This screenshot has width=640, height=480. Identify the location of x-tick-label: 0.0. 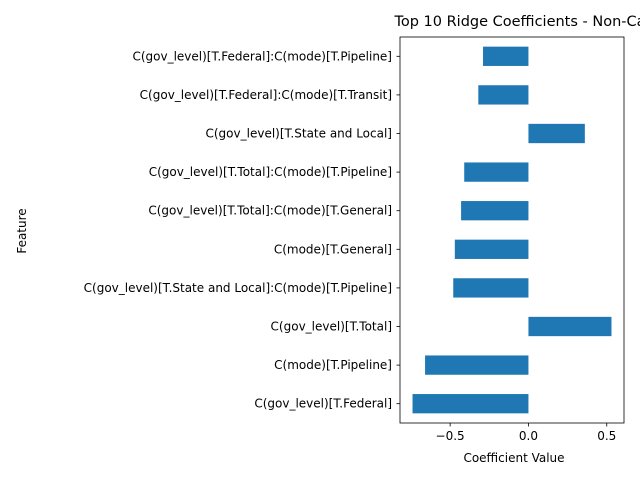
(528, 436).